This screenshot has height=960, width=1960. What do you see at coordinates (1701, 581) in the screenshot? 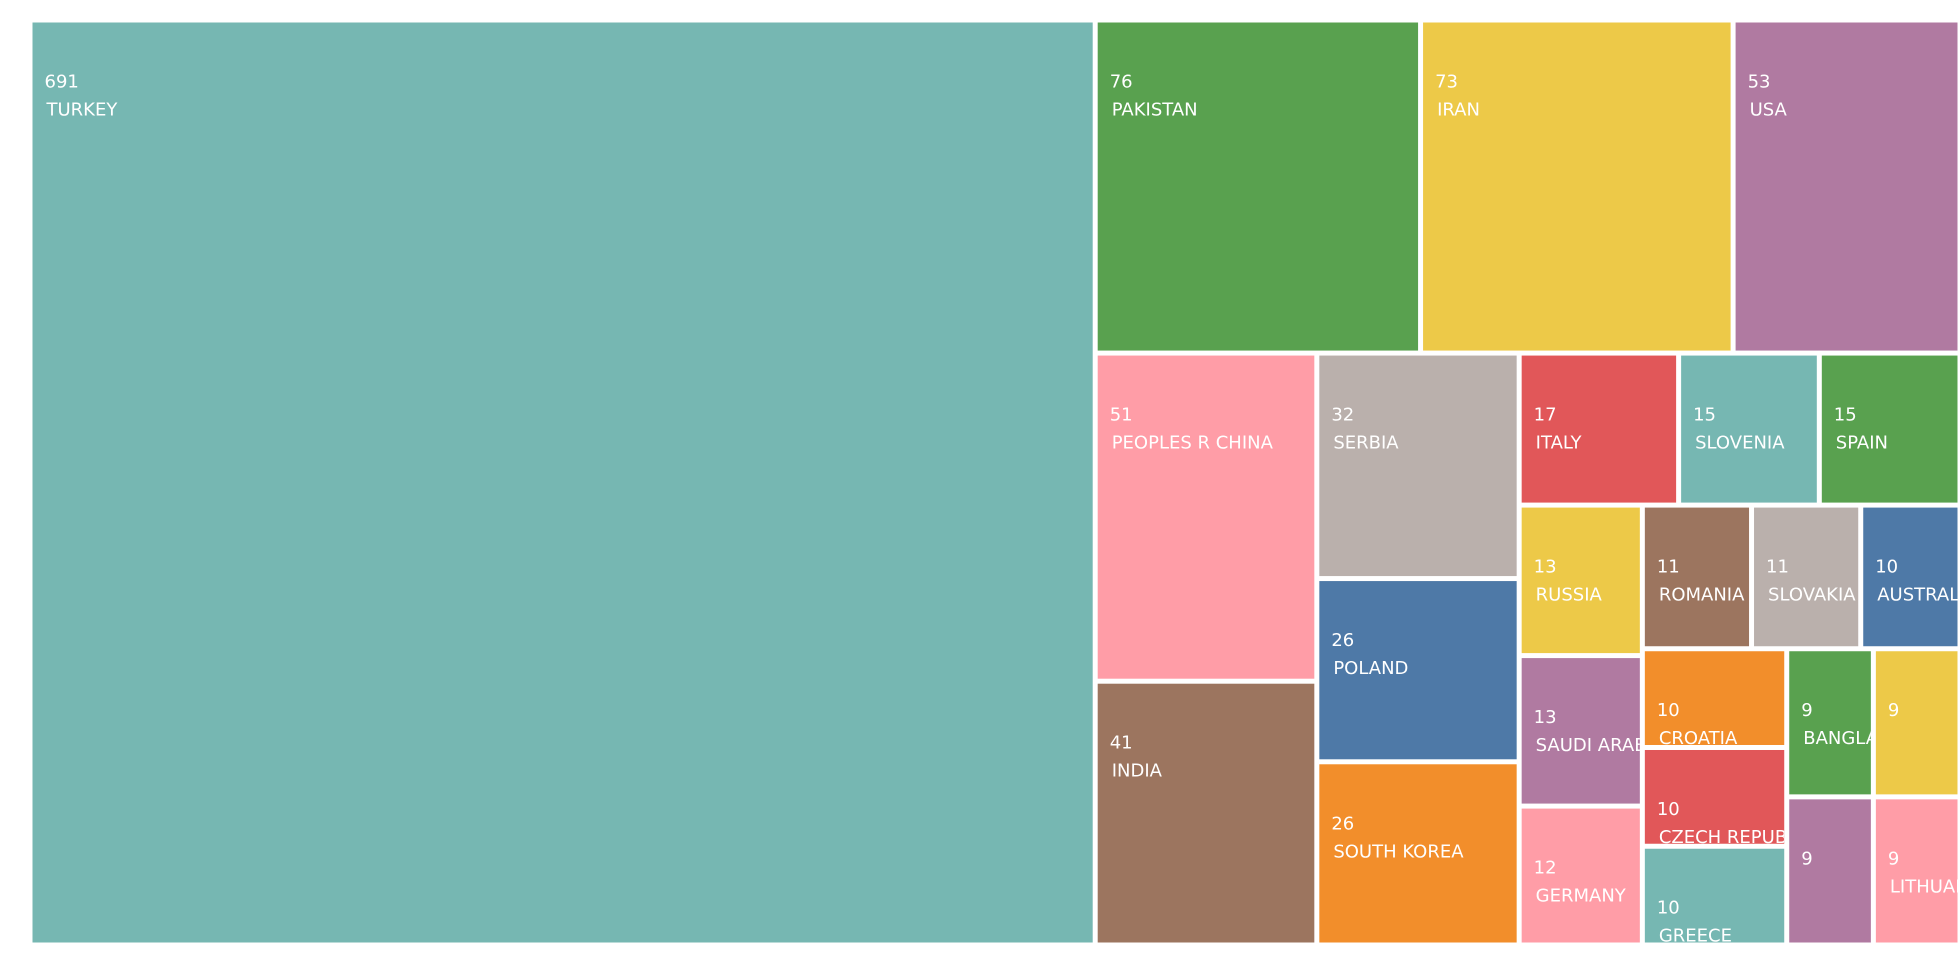
I see `tile-labels: 11 ROMANIA` at bounding box center [1701, 581].